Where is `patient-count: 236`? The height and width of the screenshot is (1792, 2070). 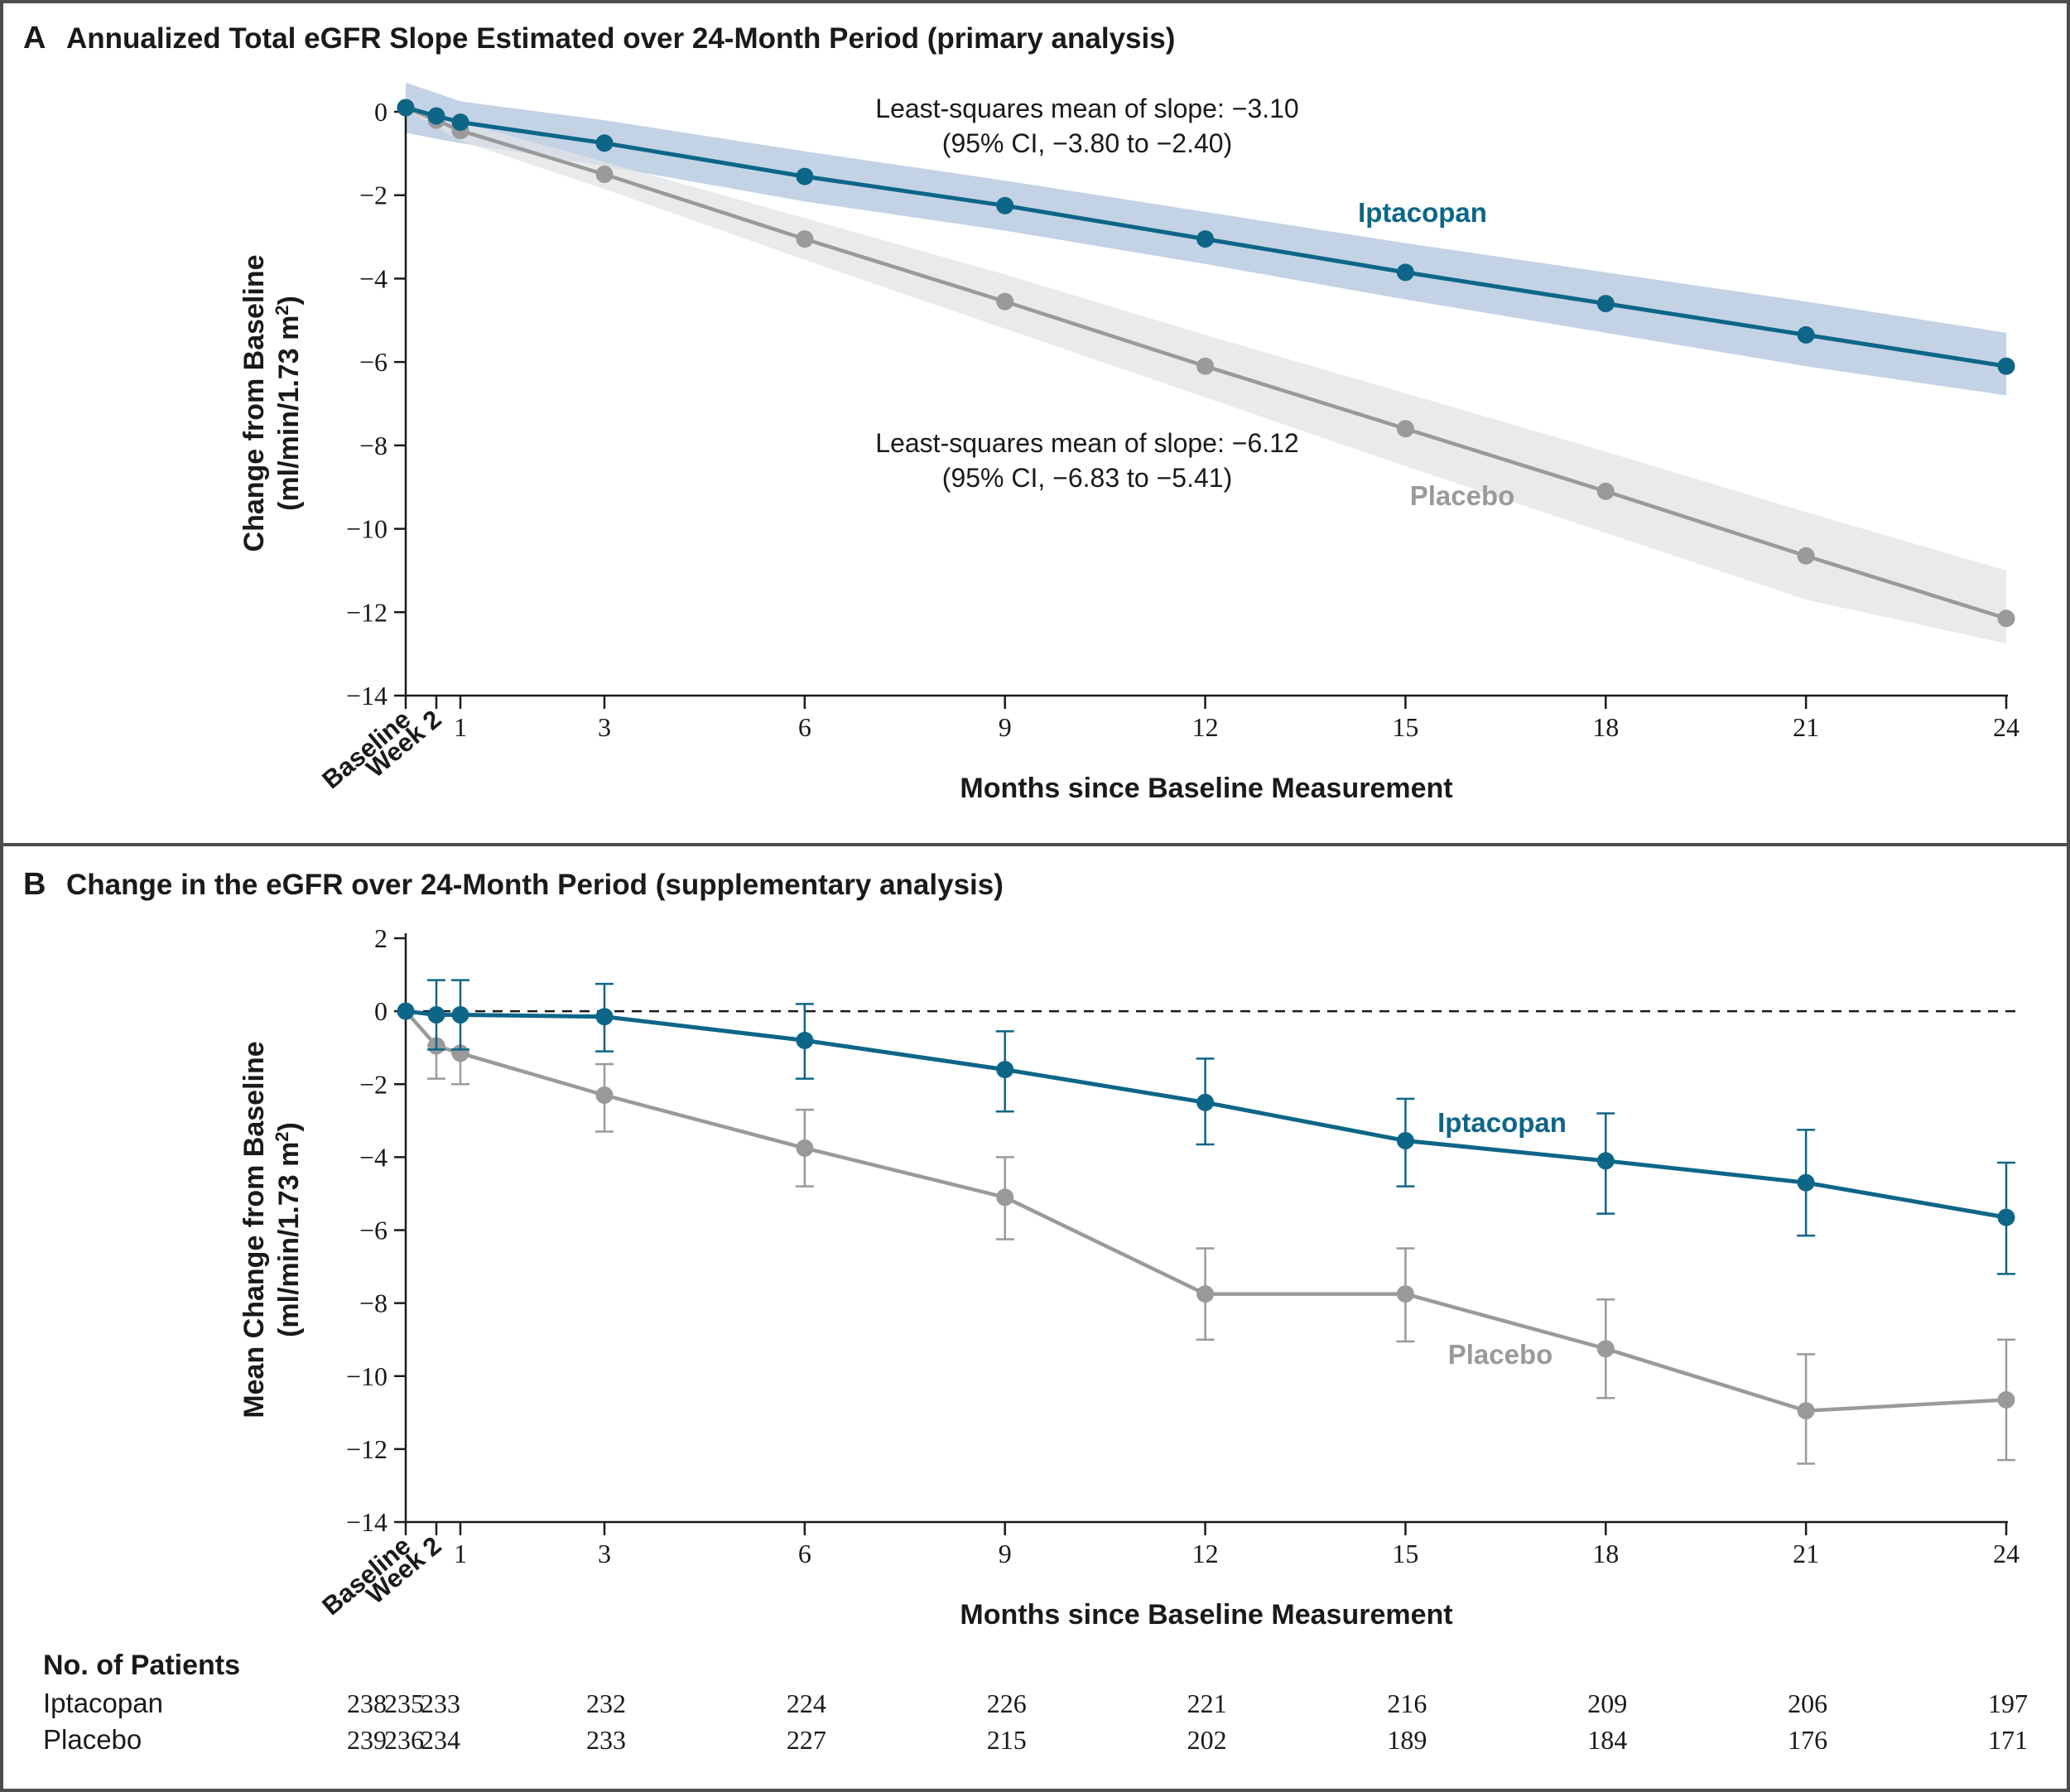
patient-count: 236 is located at coordinates (404, 1740).